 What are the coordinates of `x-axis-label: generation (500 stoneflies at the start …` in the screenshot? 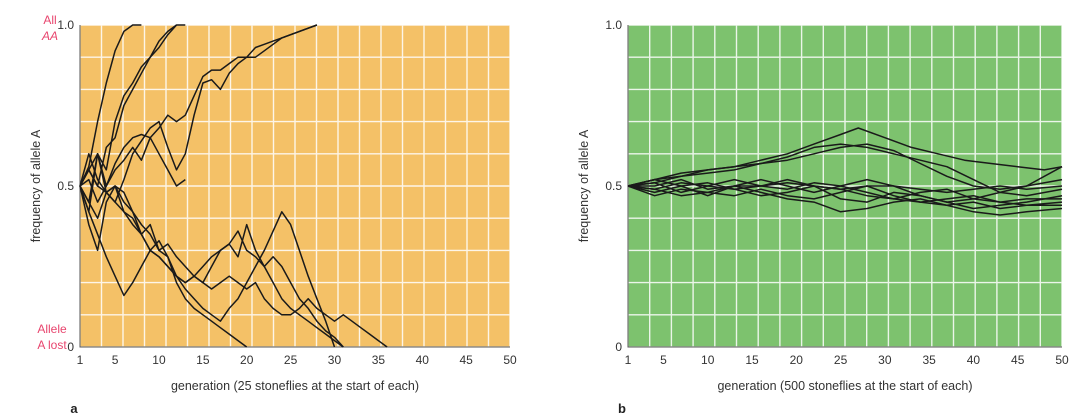 It's located at (844, 386).